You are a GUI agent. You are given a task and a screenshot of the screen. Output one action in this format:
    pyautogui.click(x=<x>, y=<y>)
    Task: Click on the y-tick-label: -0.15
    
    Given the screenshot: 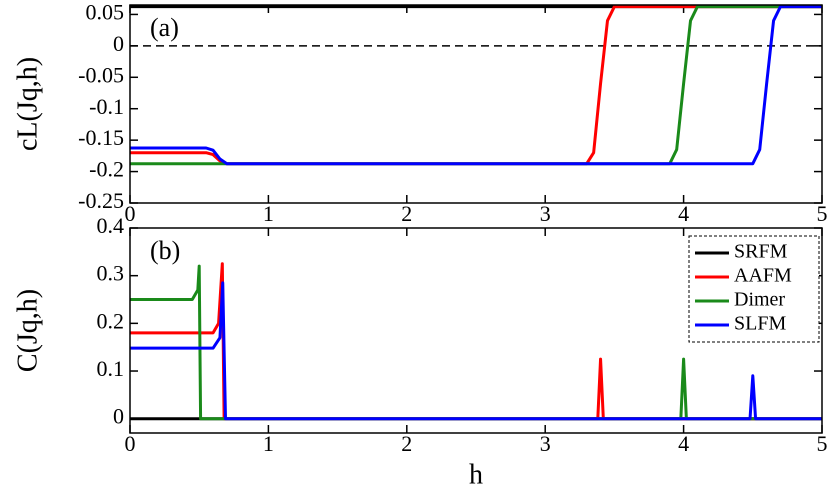 What is the action you would take?
    pyautogui.click(x=101, y=137)
    